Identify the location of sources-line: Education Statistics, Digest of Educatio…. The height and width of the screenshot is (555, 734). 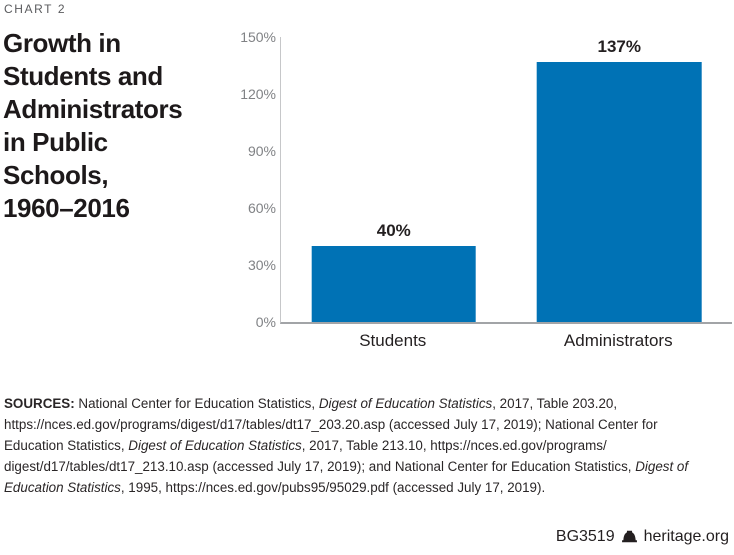
(305, 445).